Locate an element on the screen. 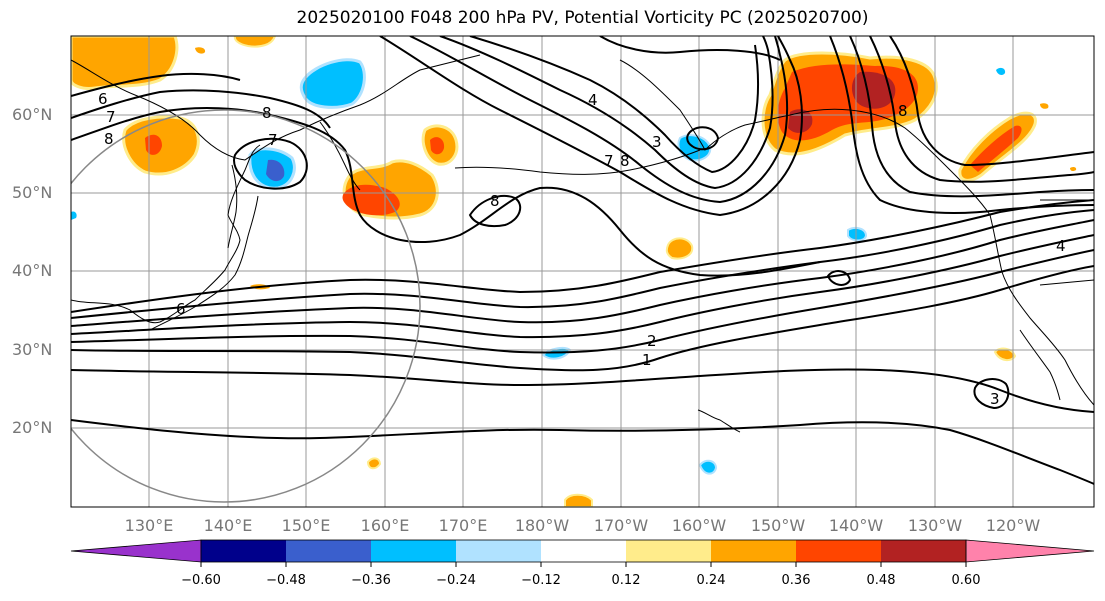 The width and height of the screenshot is (1105, 601). colorbar-extend-low is located at coordinates (136, 551).